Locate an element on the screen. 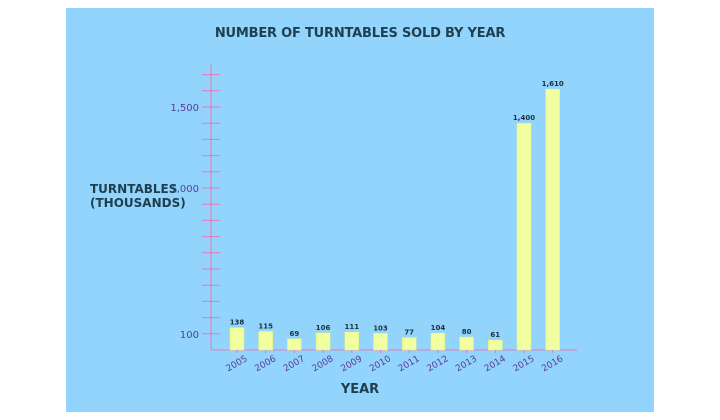  x-tick-label: 2014 is located at coordinates (495, 364).